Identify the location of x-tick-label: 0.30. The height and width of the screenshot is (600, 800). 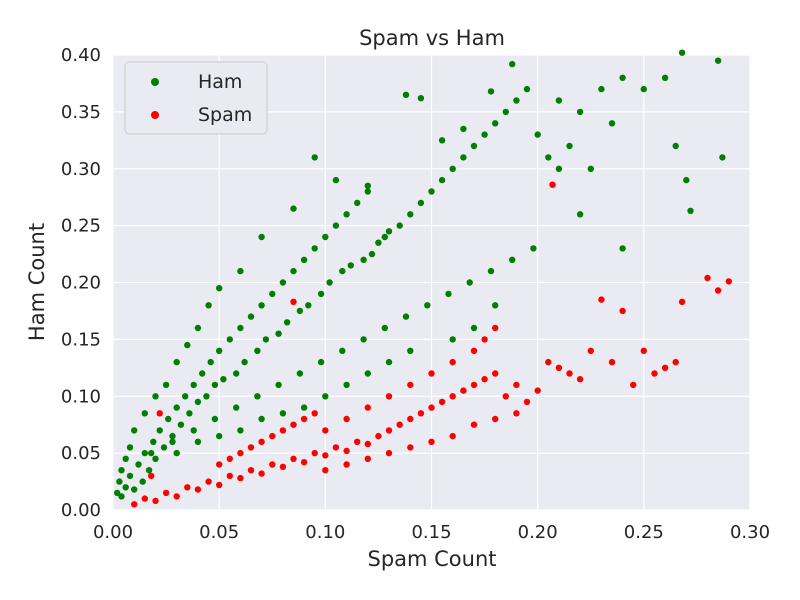
(750, 532).